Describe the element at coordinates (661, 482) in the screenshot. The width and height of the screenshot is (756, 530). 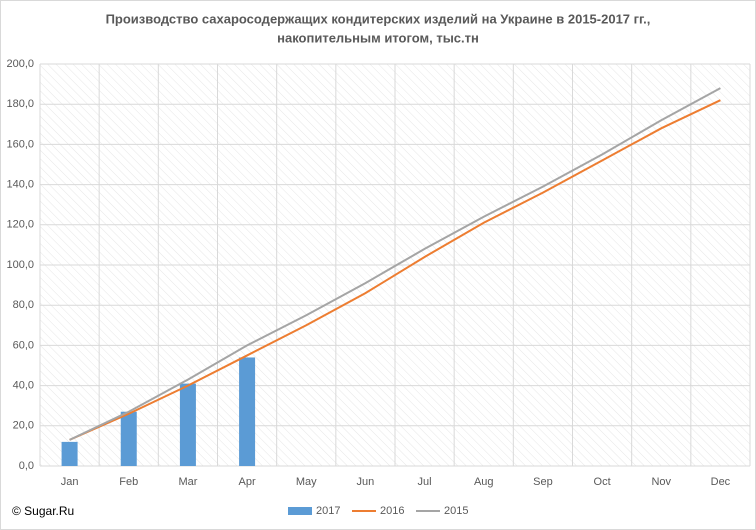
I see `x-tick-label: Nov` at that location.